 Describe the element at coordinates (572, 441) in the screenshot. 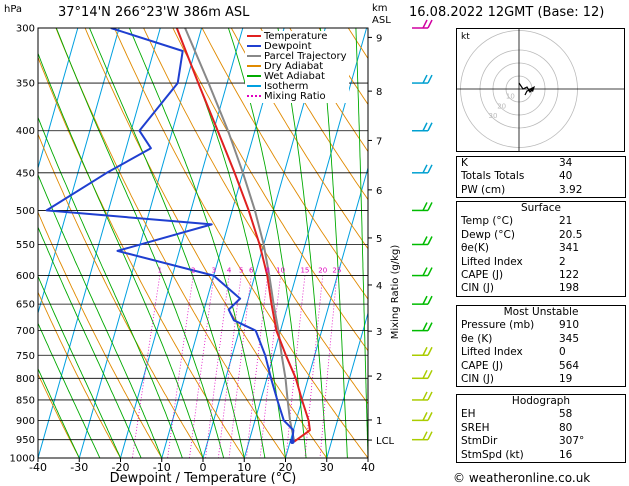

I see `hodograph-index-value: 307°` at that location.